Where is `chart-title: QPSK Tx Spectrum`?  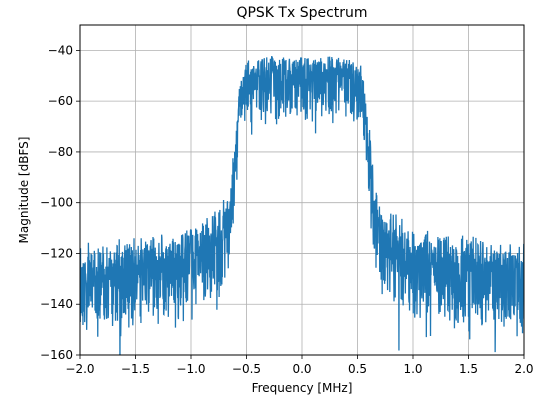
chart-title: QPSK Tx Spectrum is located at coordinates (301, 13).